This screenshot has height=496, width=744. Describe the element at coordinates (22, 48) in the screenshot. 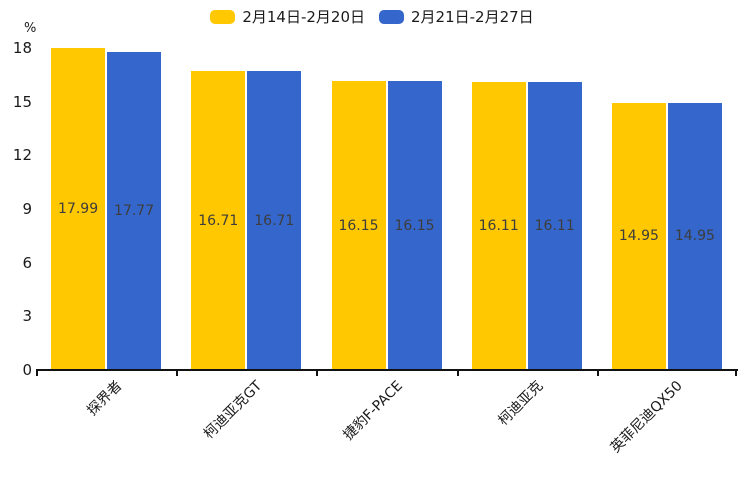

I see `y-tick-label: 18` at that location.